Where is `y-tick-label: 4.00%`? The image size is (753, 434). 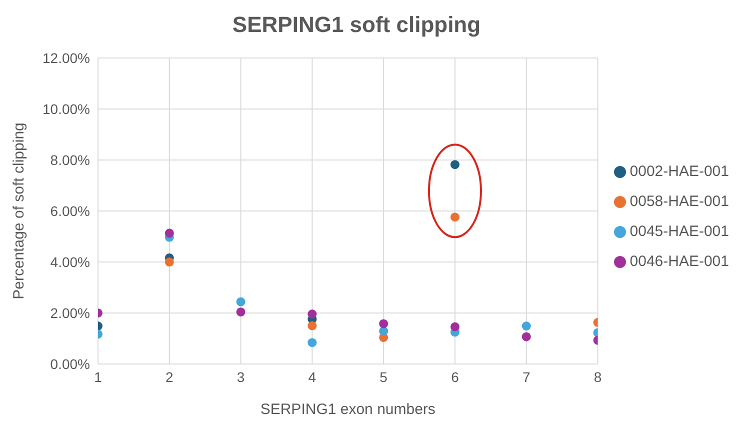 y-tick-label: 4.00% is located at coordinates (70, 262).